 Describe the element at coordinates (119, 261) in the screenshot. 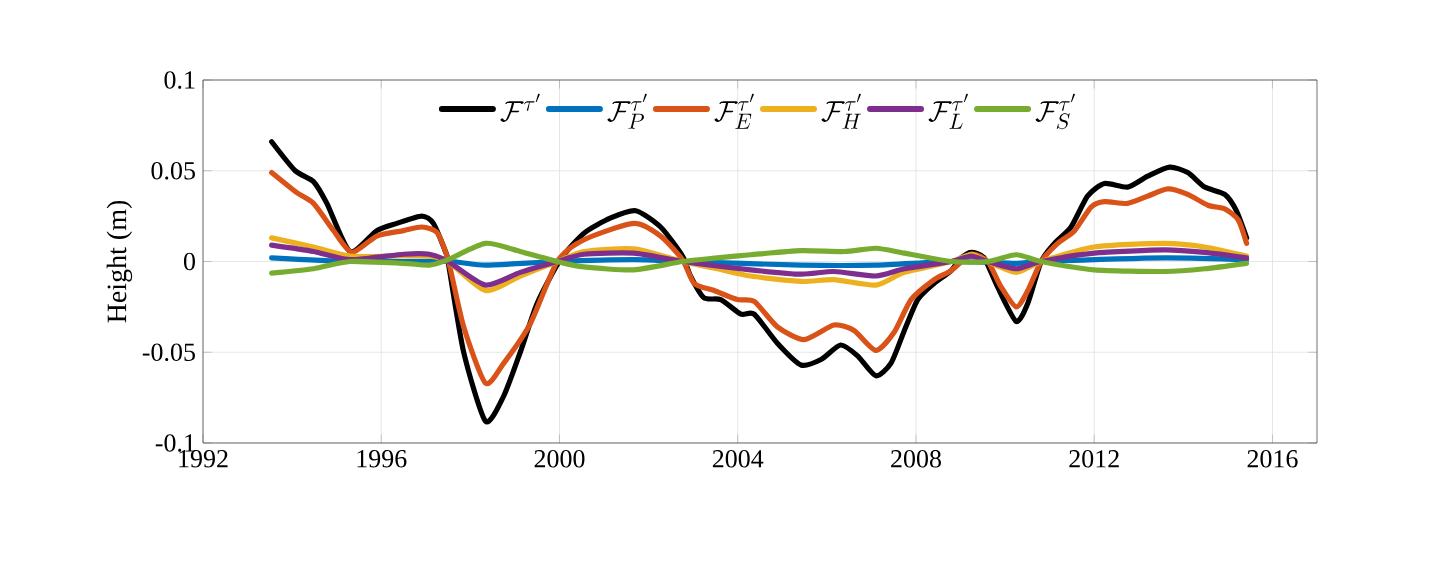

I see `y-axis-title: Height (m)` at that location.